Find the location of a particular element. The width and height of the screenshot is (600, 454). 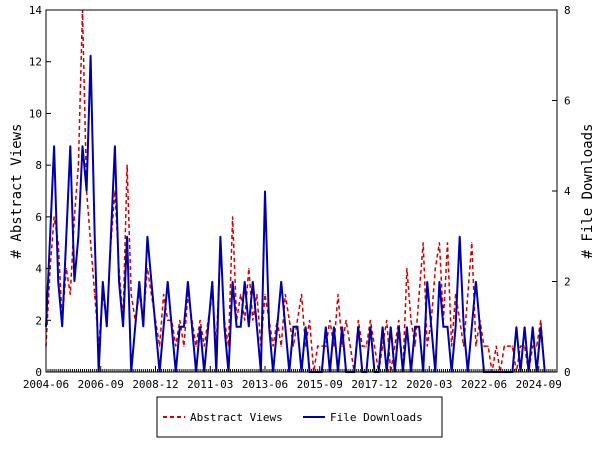

x-tick-label: 2020-03 is located at coordinates (429, 384).